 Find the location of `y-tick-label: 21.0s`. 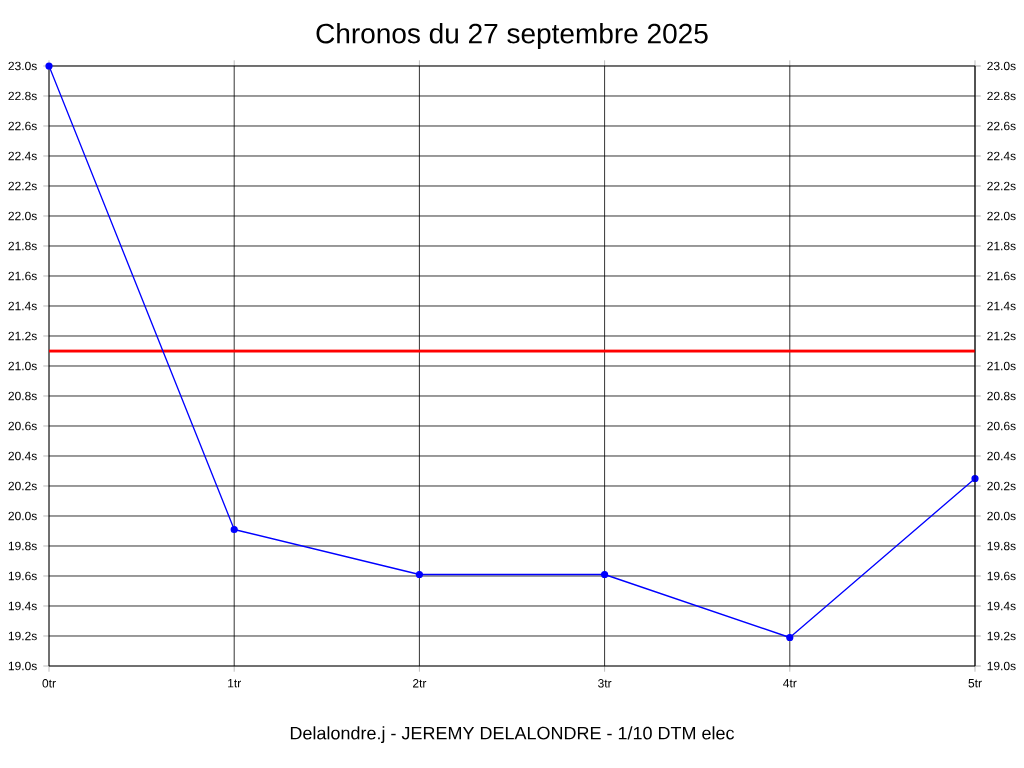

y-tick-label: 21.0s is located at coordinates (22, 366).